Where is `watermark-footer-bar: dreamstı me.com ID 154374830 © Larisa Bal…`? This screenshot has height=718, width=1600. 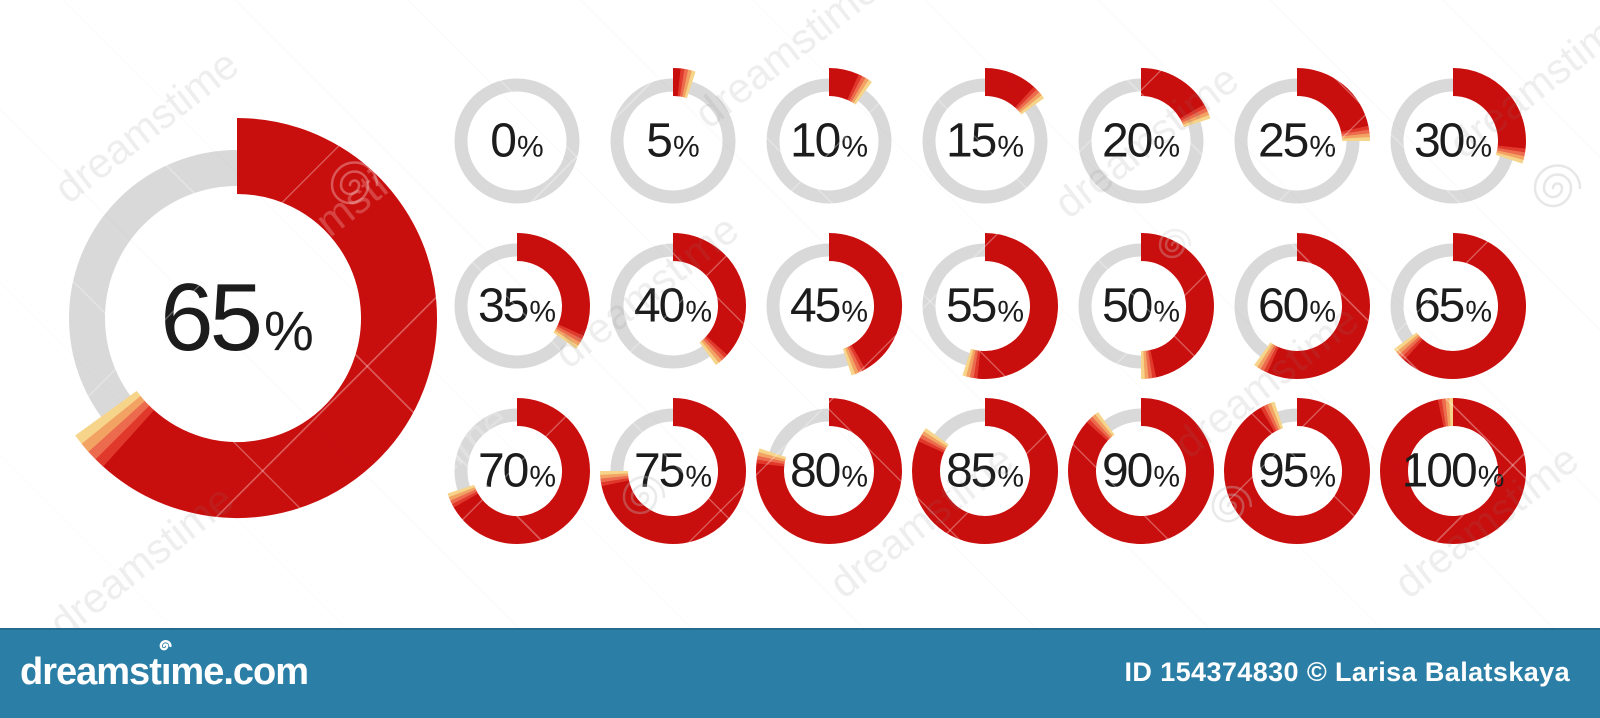
watermark-footer-bar: dreamstı me.com ID 154374830 © Larisa Bal… is located at coordinates (800, 673).